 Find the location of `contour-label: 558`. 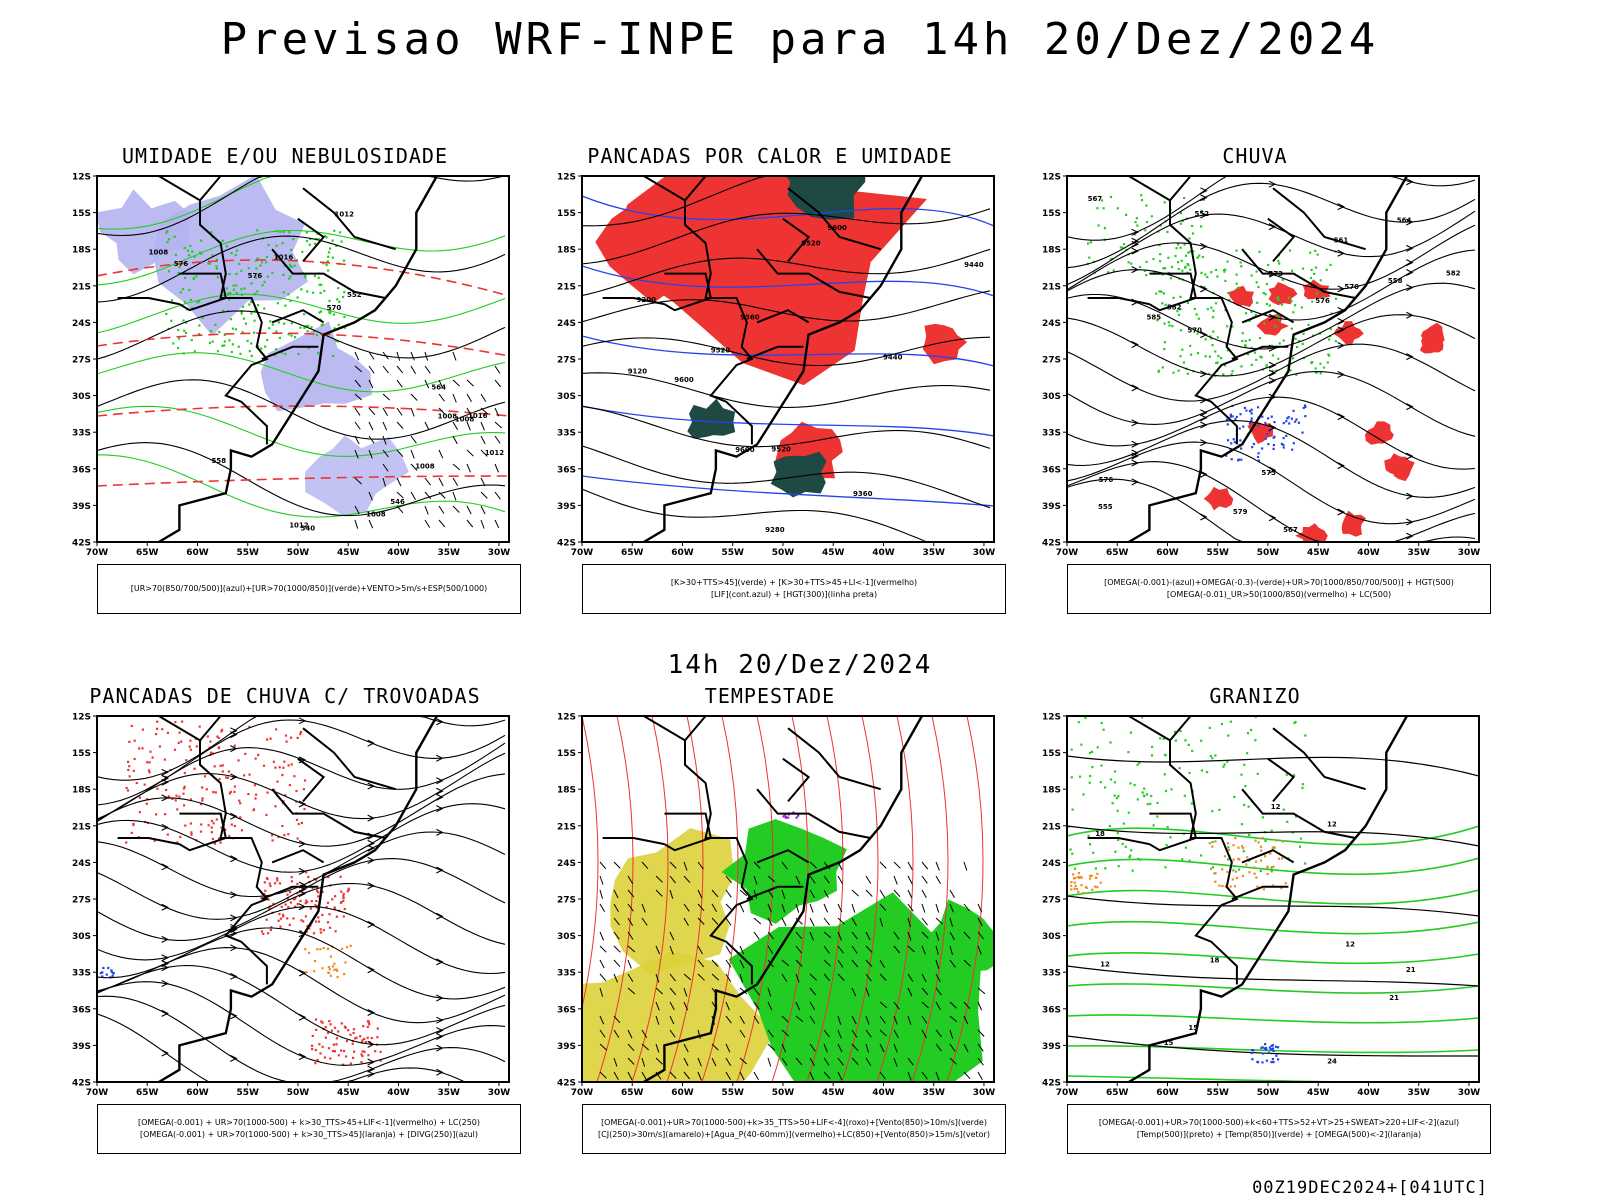

contour-label: 558 is located at coordinates (219, 461).